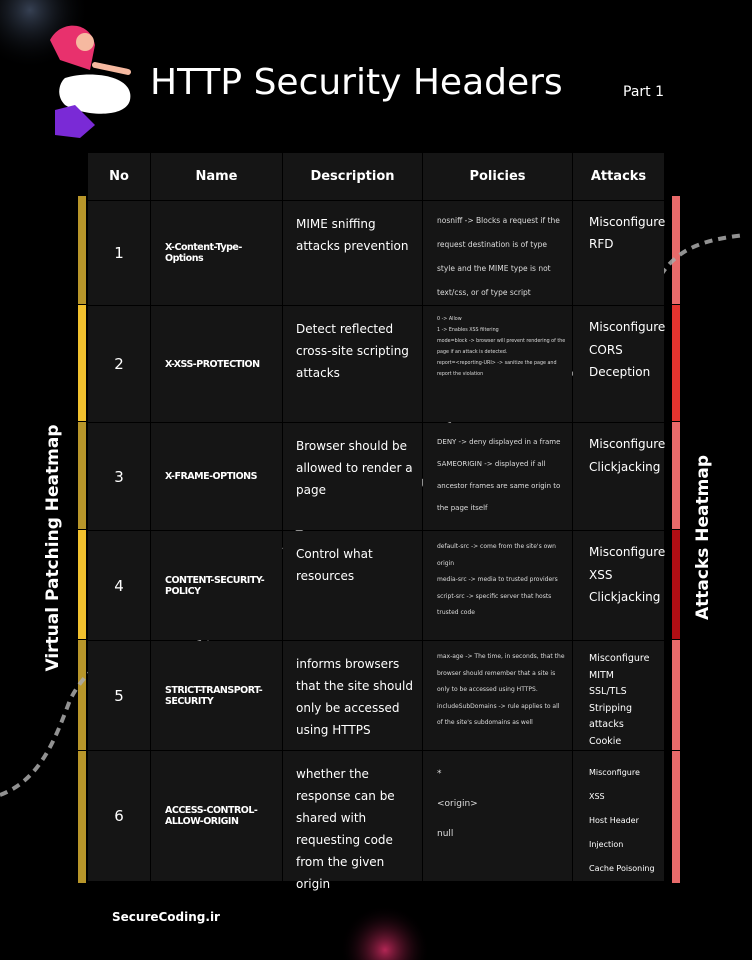  Describe the element at coordinates (601, 675) in the screenshot. I see `attack: MITM` at that location.